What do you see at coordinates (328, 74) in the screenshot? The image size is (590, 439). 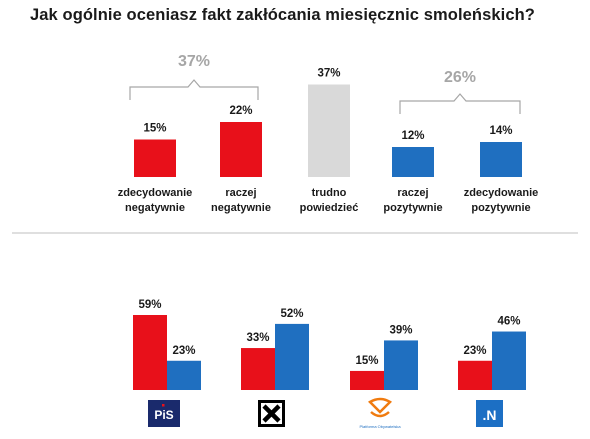 I see `overall-value-label-2: 37%` at bounding box center [328, 74].